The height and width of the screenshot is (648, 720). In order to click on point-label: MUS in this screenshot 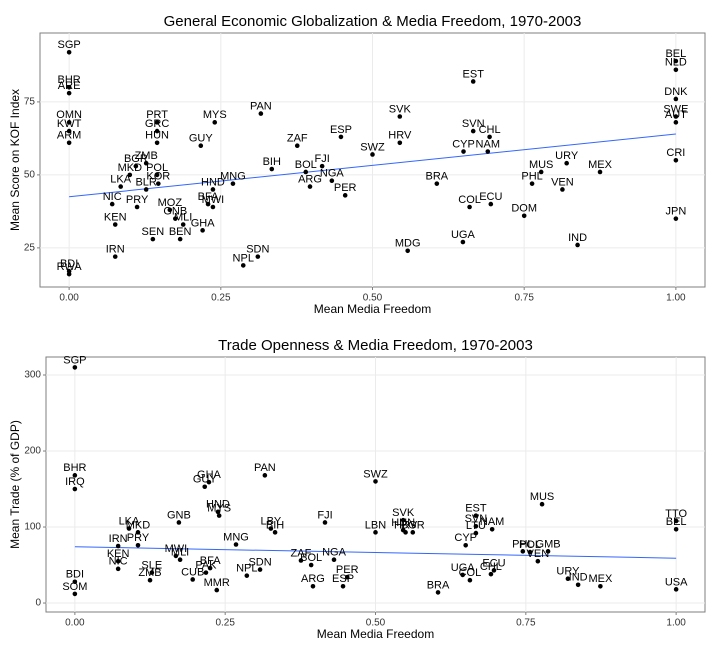, I will do `click(541, 165)`.